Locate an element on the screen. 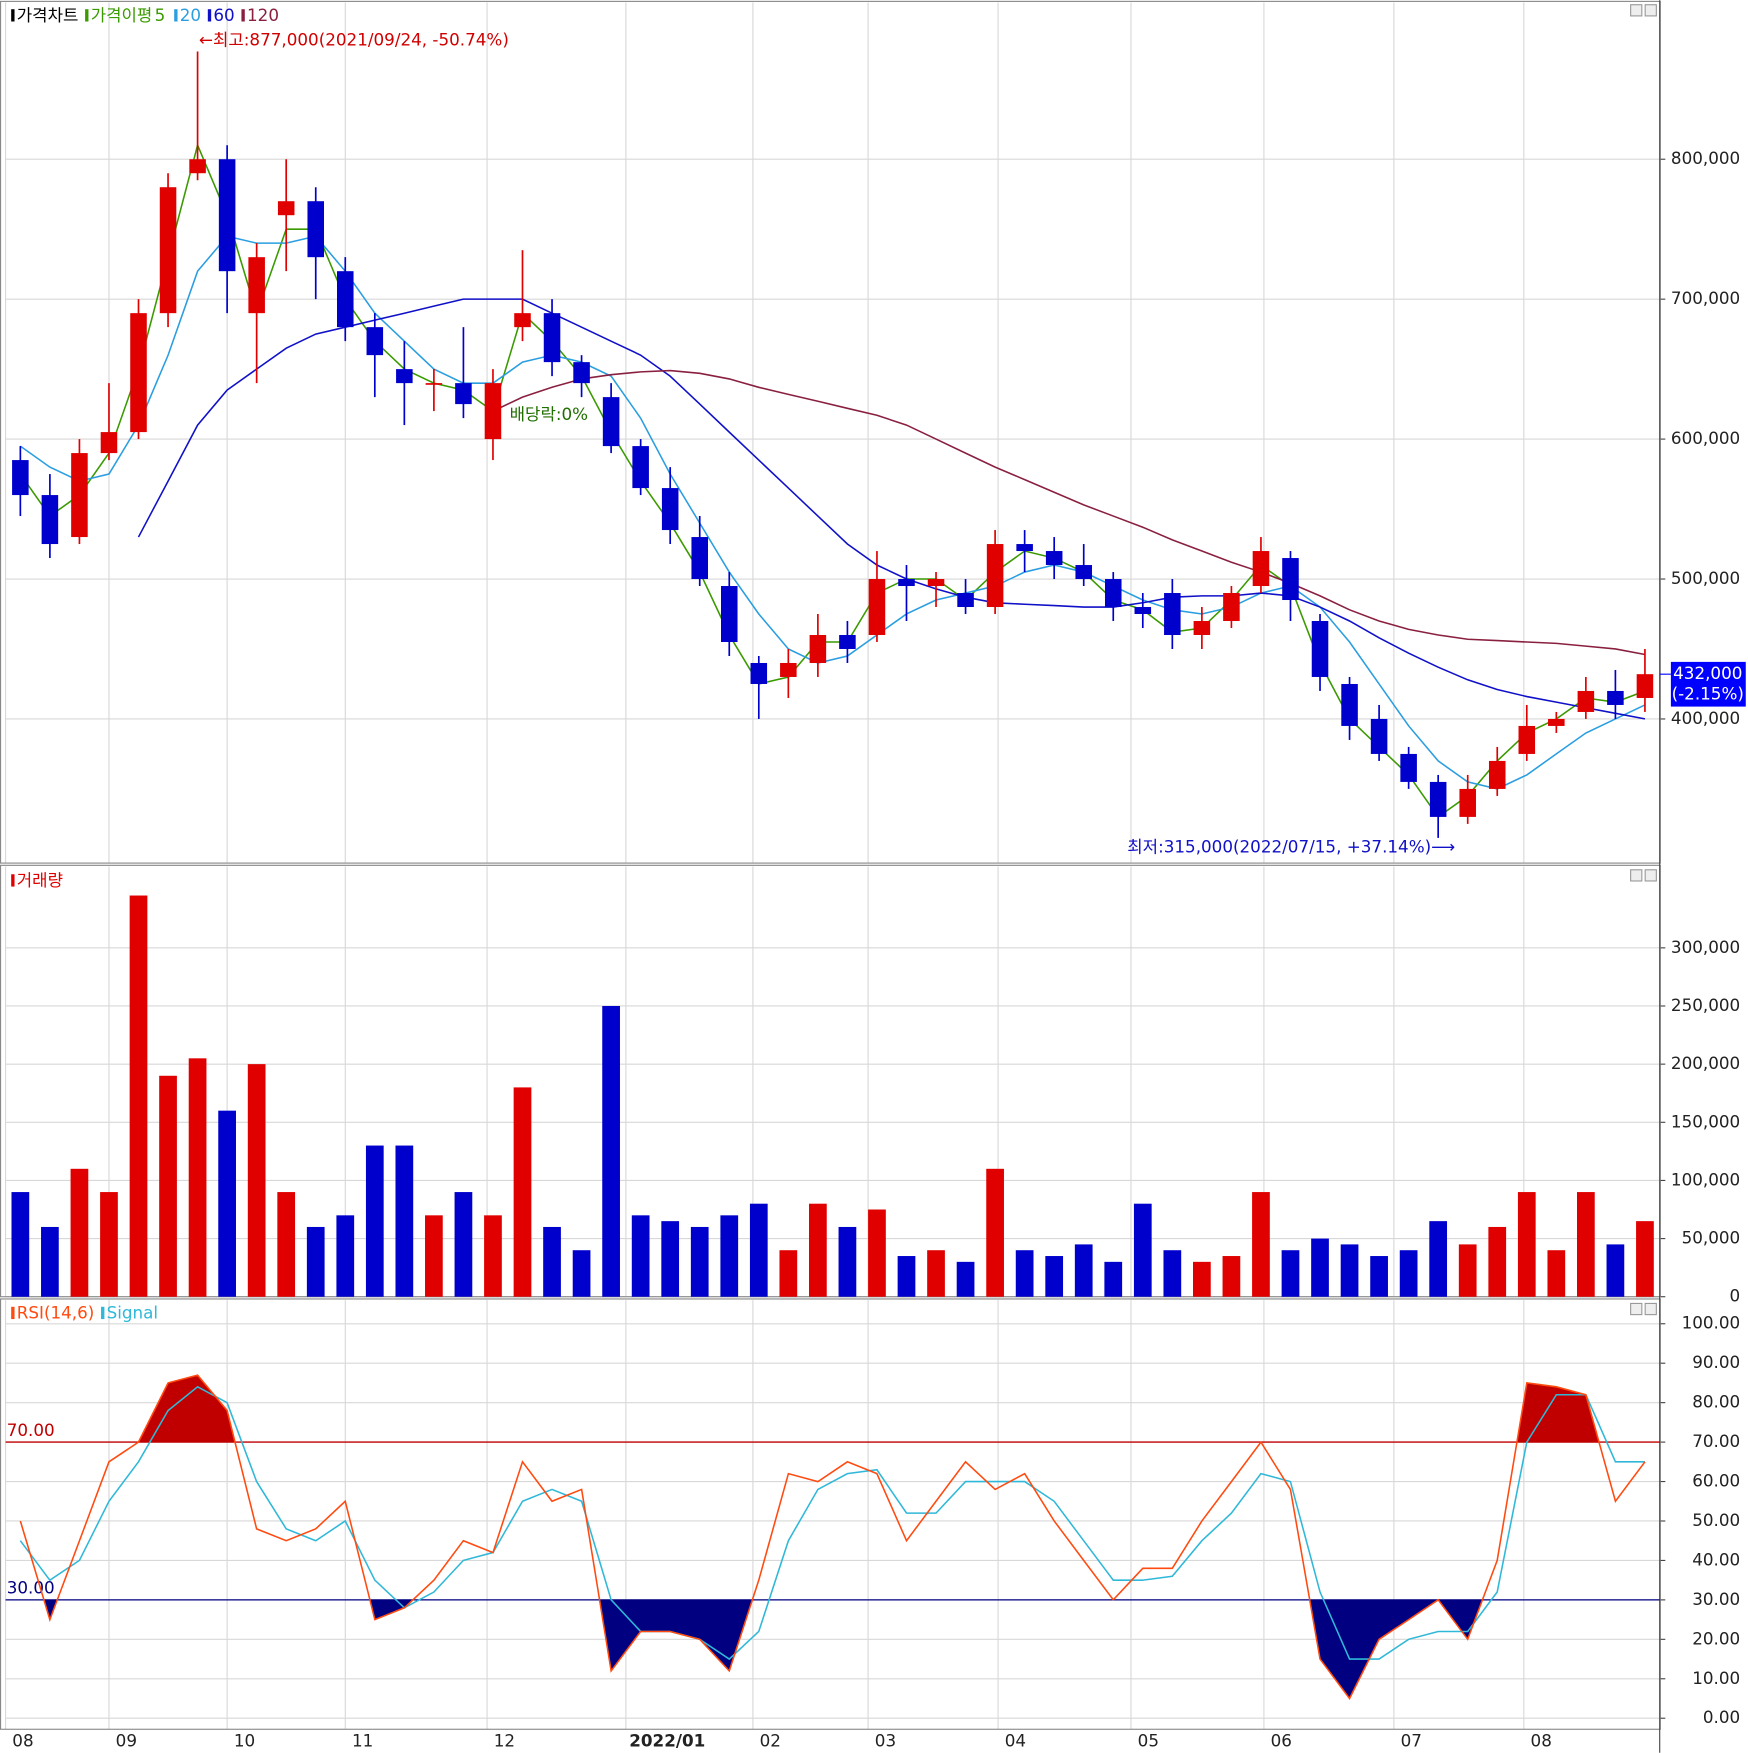 Image resolution: width=1748 pixels, height=1753 pixels. y-tick-label: 200,000 is located at coordinates (1705, 1063).